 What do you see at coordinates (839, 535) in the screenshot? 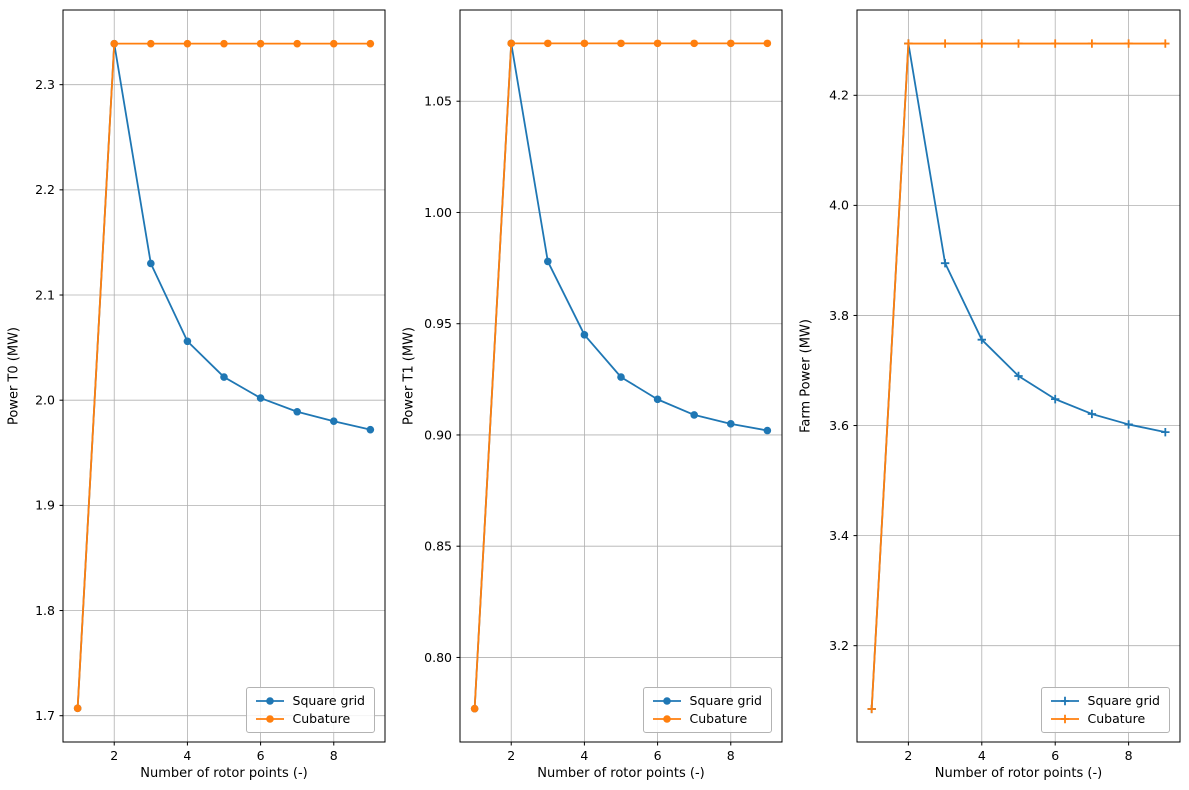
I see `y-tick-label: 3.4` at bounding box center [839, 535].